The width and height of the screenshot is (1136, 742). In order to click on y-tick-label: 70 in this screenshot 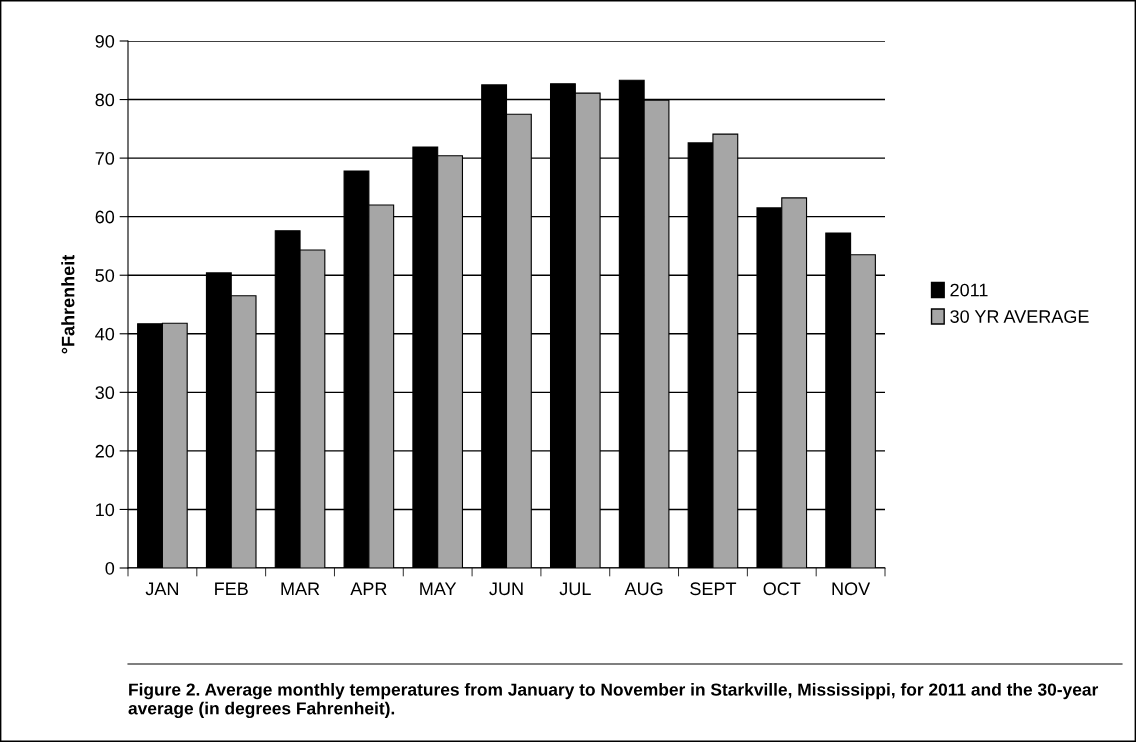, I will do `click(105, 158)`.